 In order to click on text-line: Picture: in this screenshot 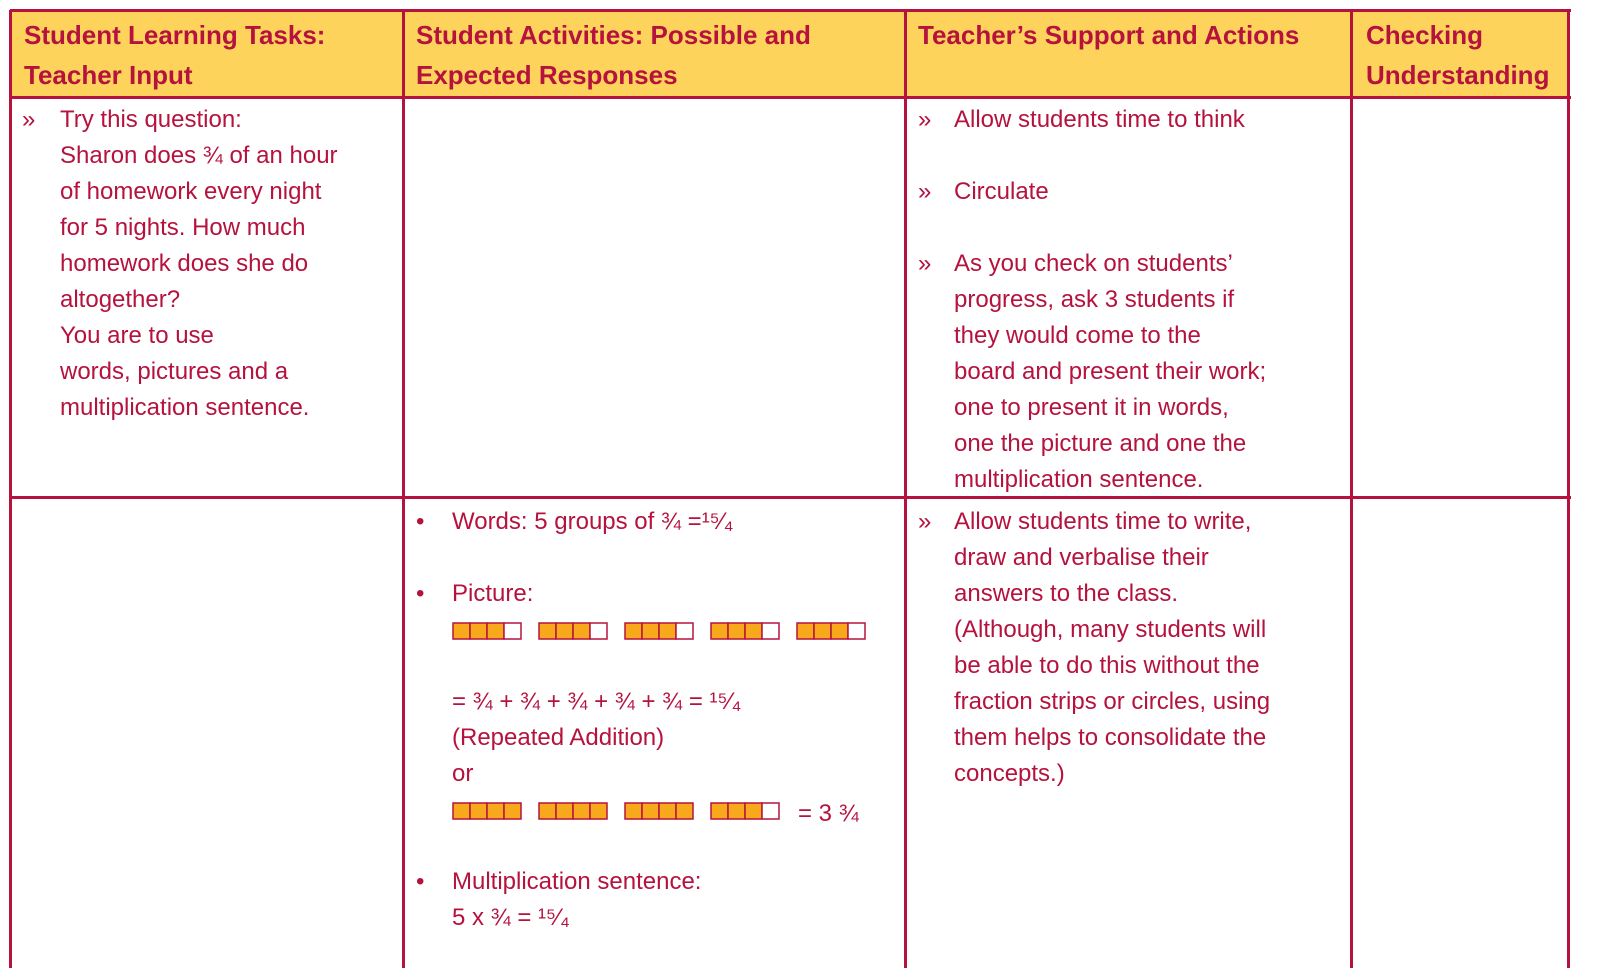, I will do `click(493, 593)`.